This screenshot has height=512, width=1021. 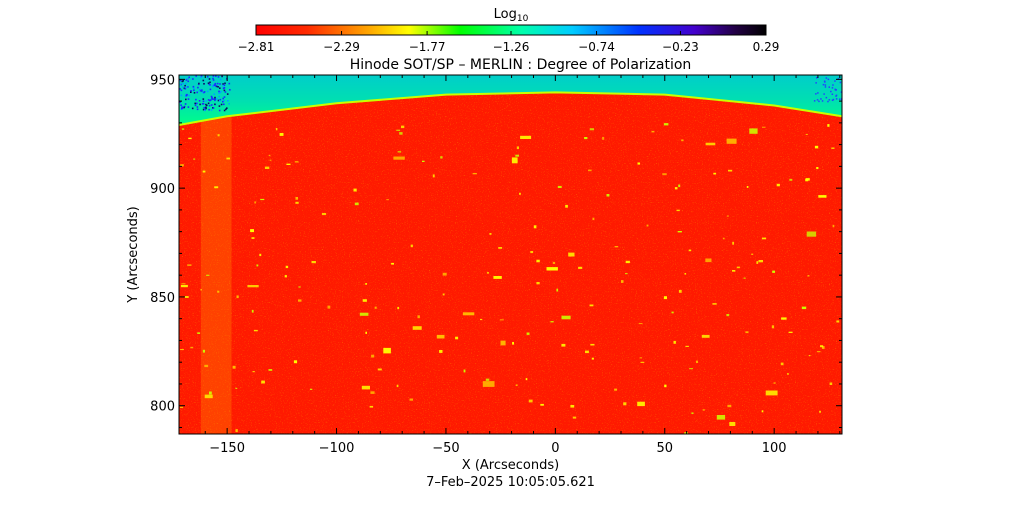 What do you see at coordinates (337, 448) in the screenshot?
I see `x-tick-label: −100` at bounding box center [337, 448].